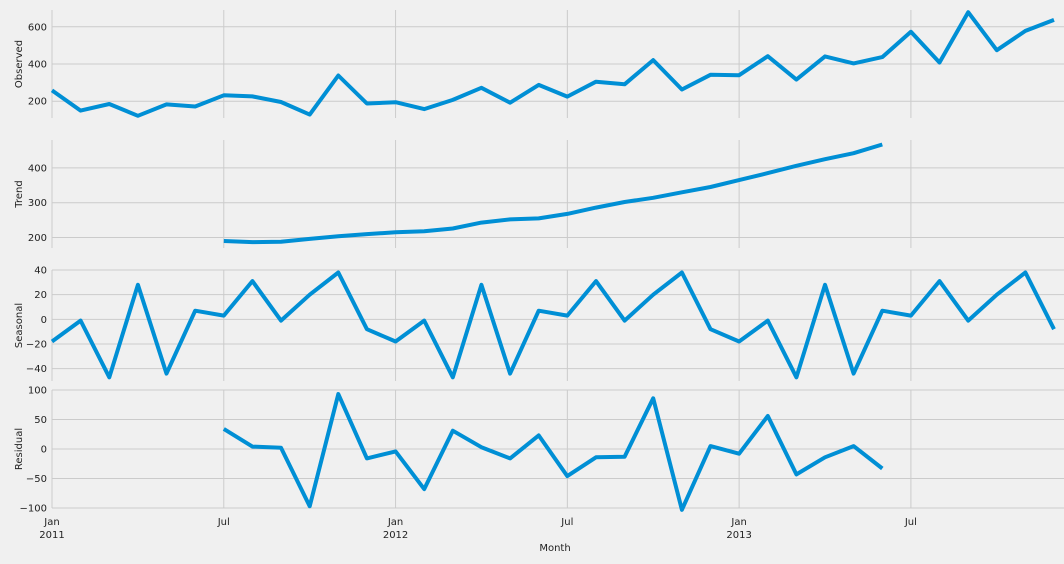  What do you see at coordinates (36, 369) in the screenshot?
I see `seasonal-ytick-label: −40` at bounding box center [36, 369].